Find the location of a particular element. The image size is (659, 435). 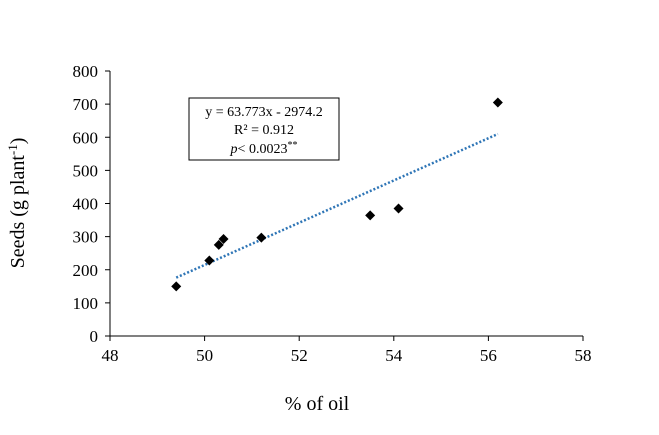

y-tick-label: 400 is located at coordinates (86, 204).